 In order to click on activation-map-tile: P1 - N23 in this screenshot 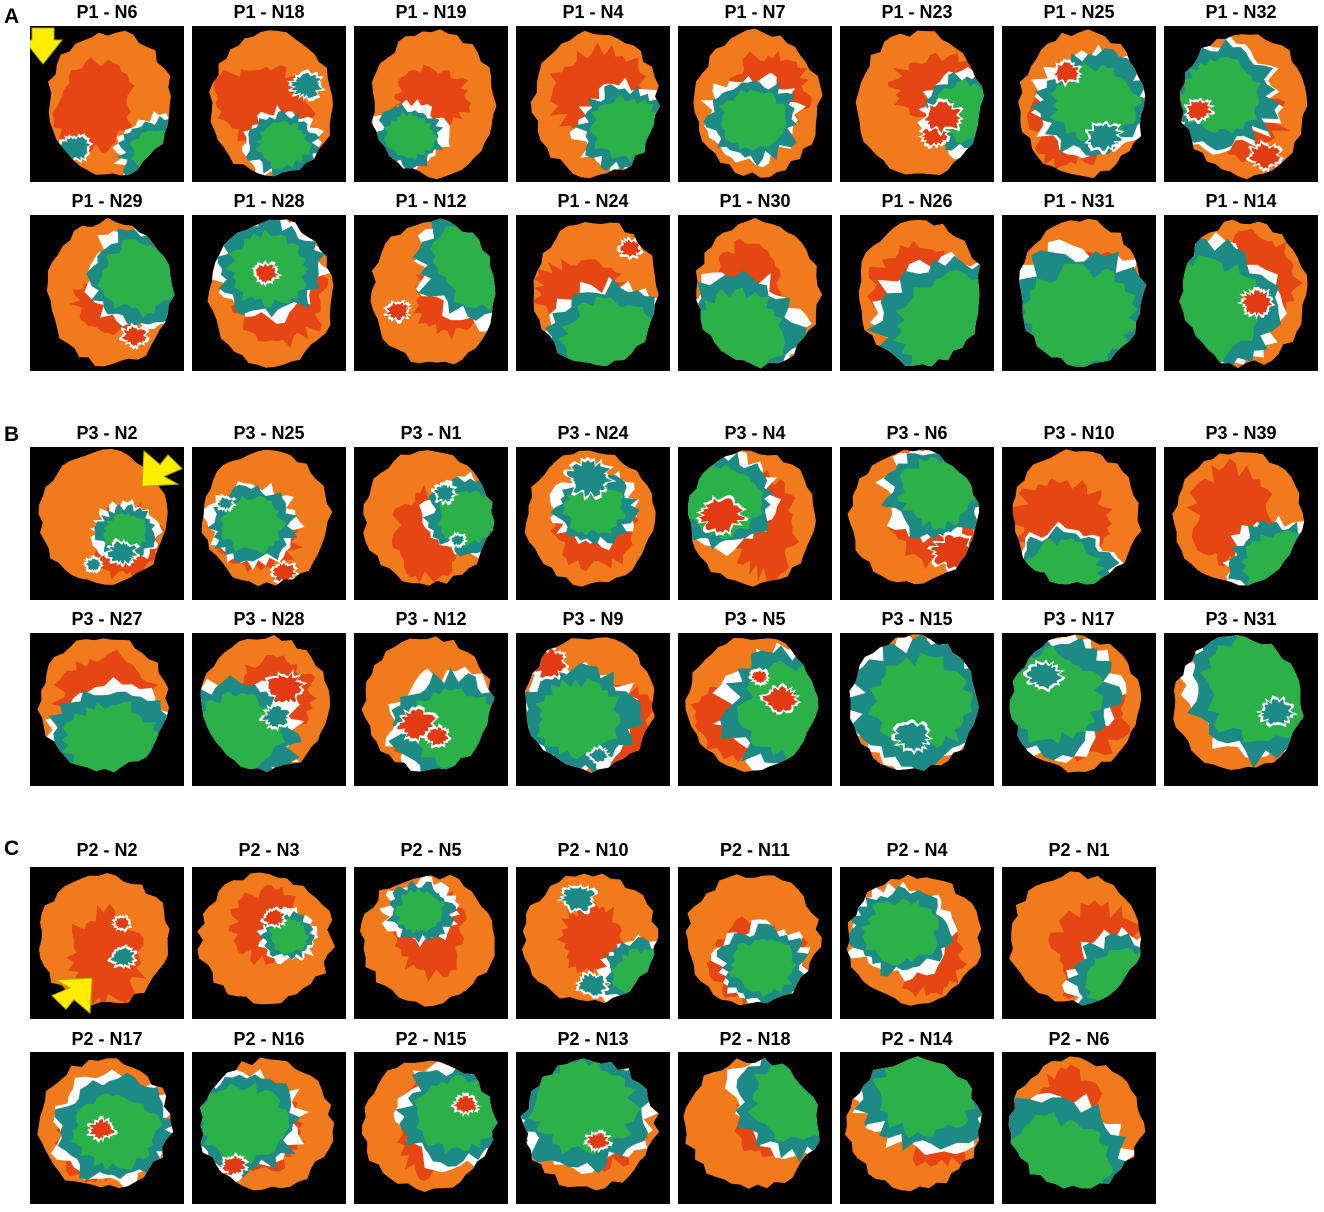, I will do `click(917, 92)`.